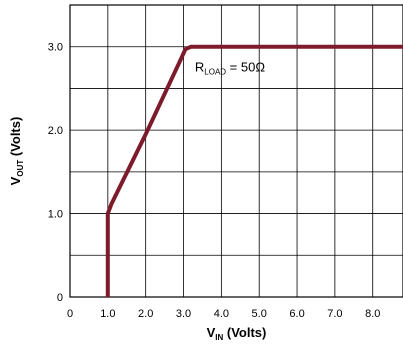 This screenshot has height=347, width=403. Describe the element at coordinates (55, 131) in the screenshot. I see `y-tick-label: 2.0` at that location.